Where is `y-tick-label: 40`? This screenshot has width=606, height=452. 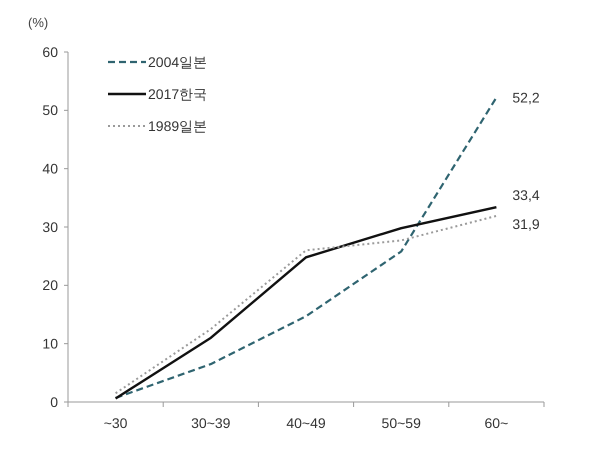
y-tick-label: 40 is located at coordinates (50, 168).